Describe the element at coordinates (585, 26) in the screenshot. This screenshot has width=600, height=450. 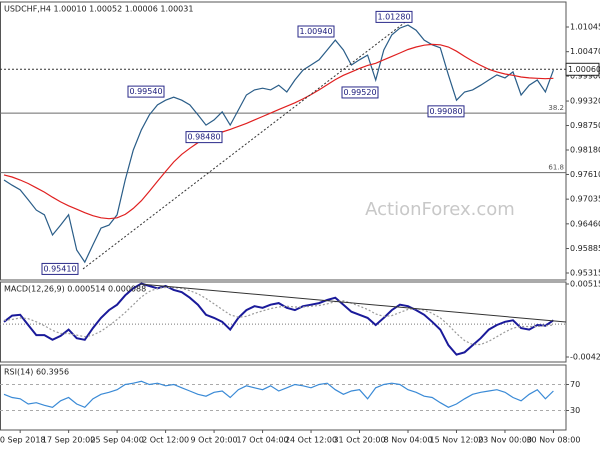
I see `y-tick-label: 1.01045` at that location.